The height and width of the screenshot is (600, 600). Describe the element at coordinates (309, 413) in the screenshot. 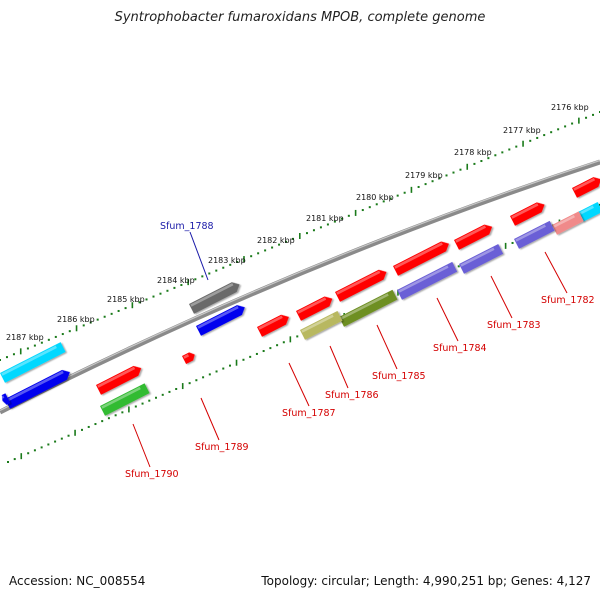

I see `gene-label: Sfum_1787` at that location.